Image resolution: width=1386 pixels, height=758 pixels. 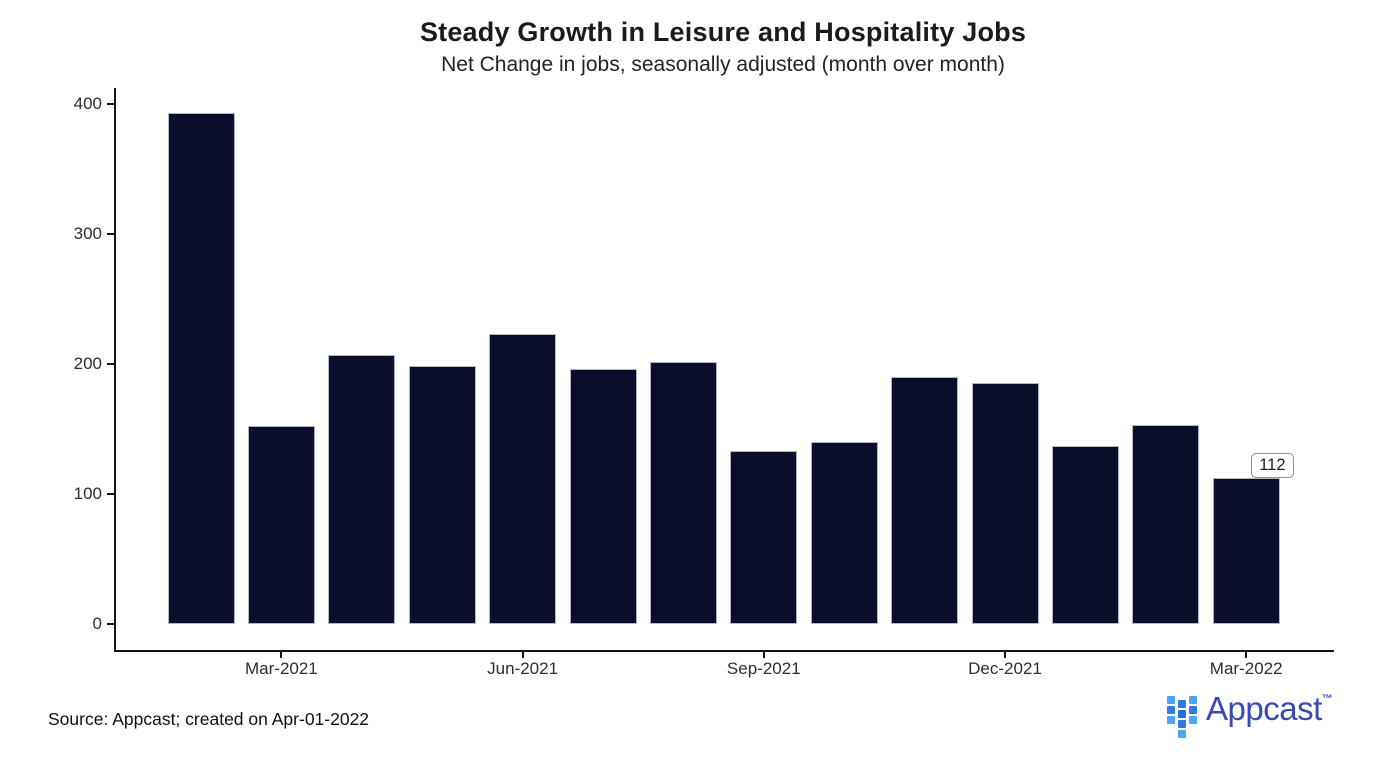 I want to click on x-tick-label: Dec-2021, so click(x=1005, y=668).